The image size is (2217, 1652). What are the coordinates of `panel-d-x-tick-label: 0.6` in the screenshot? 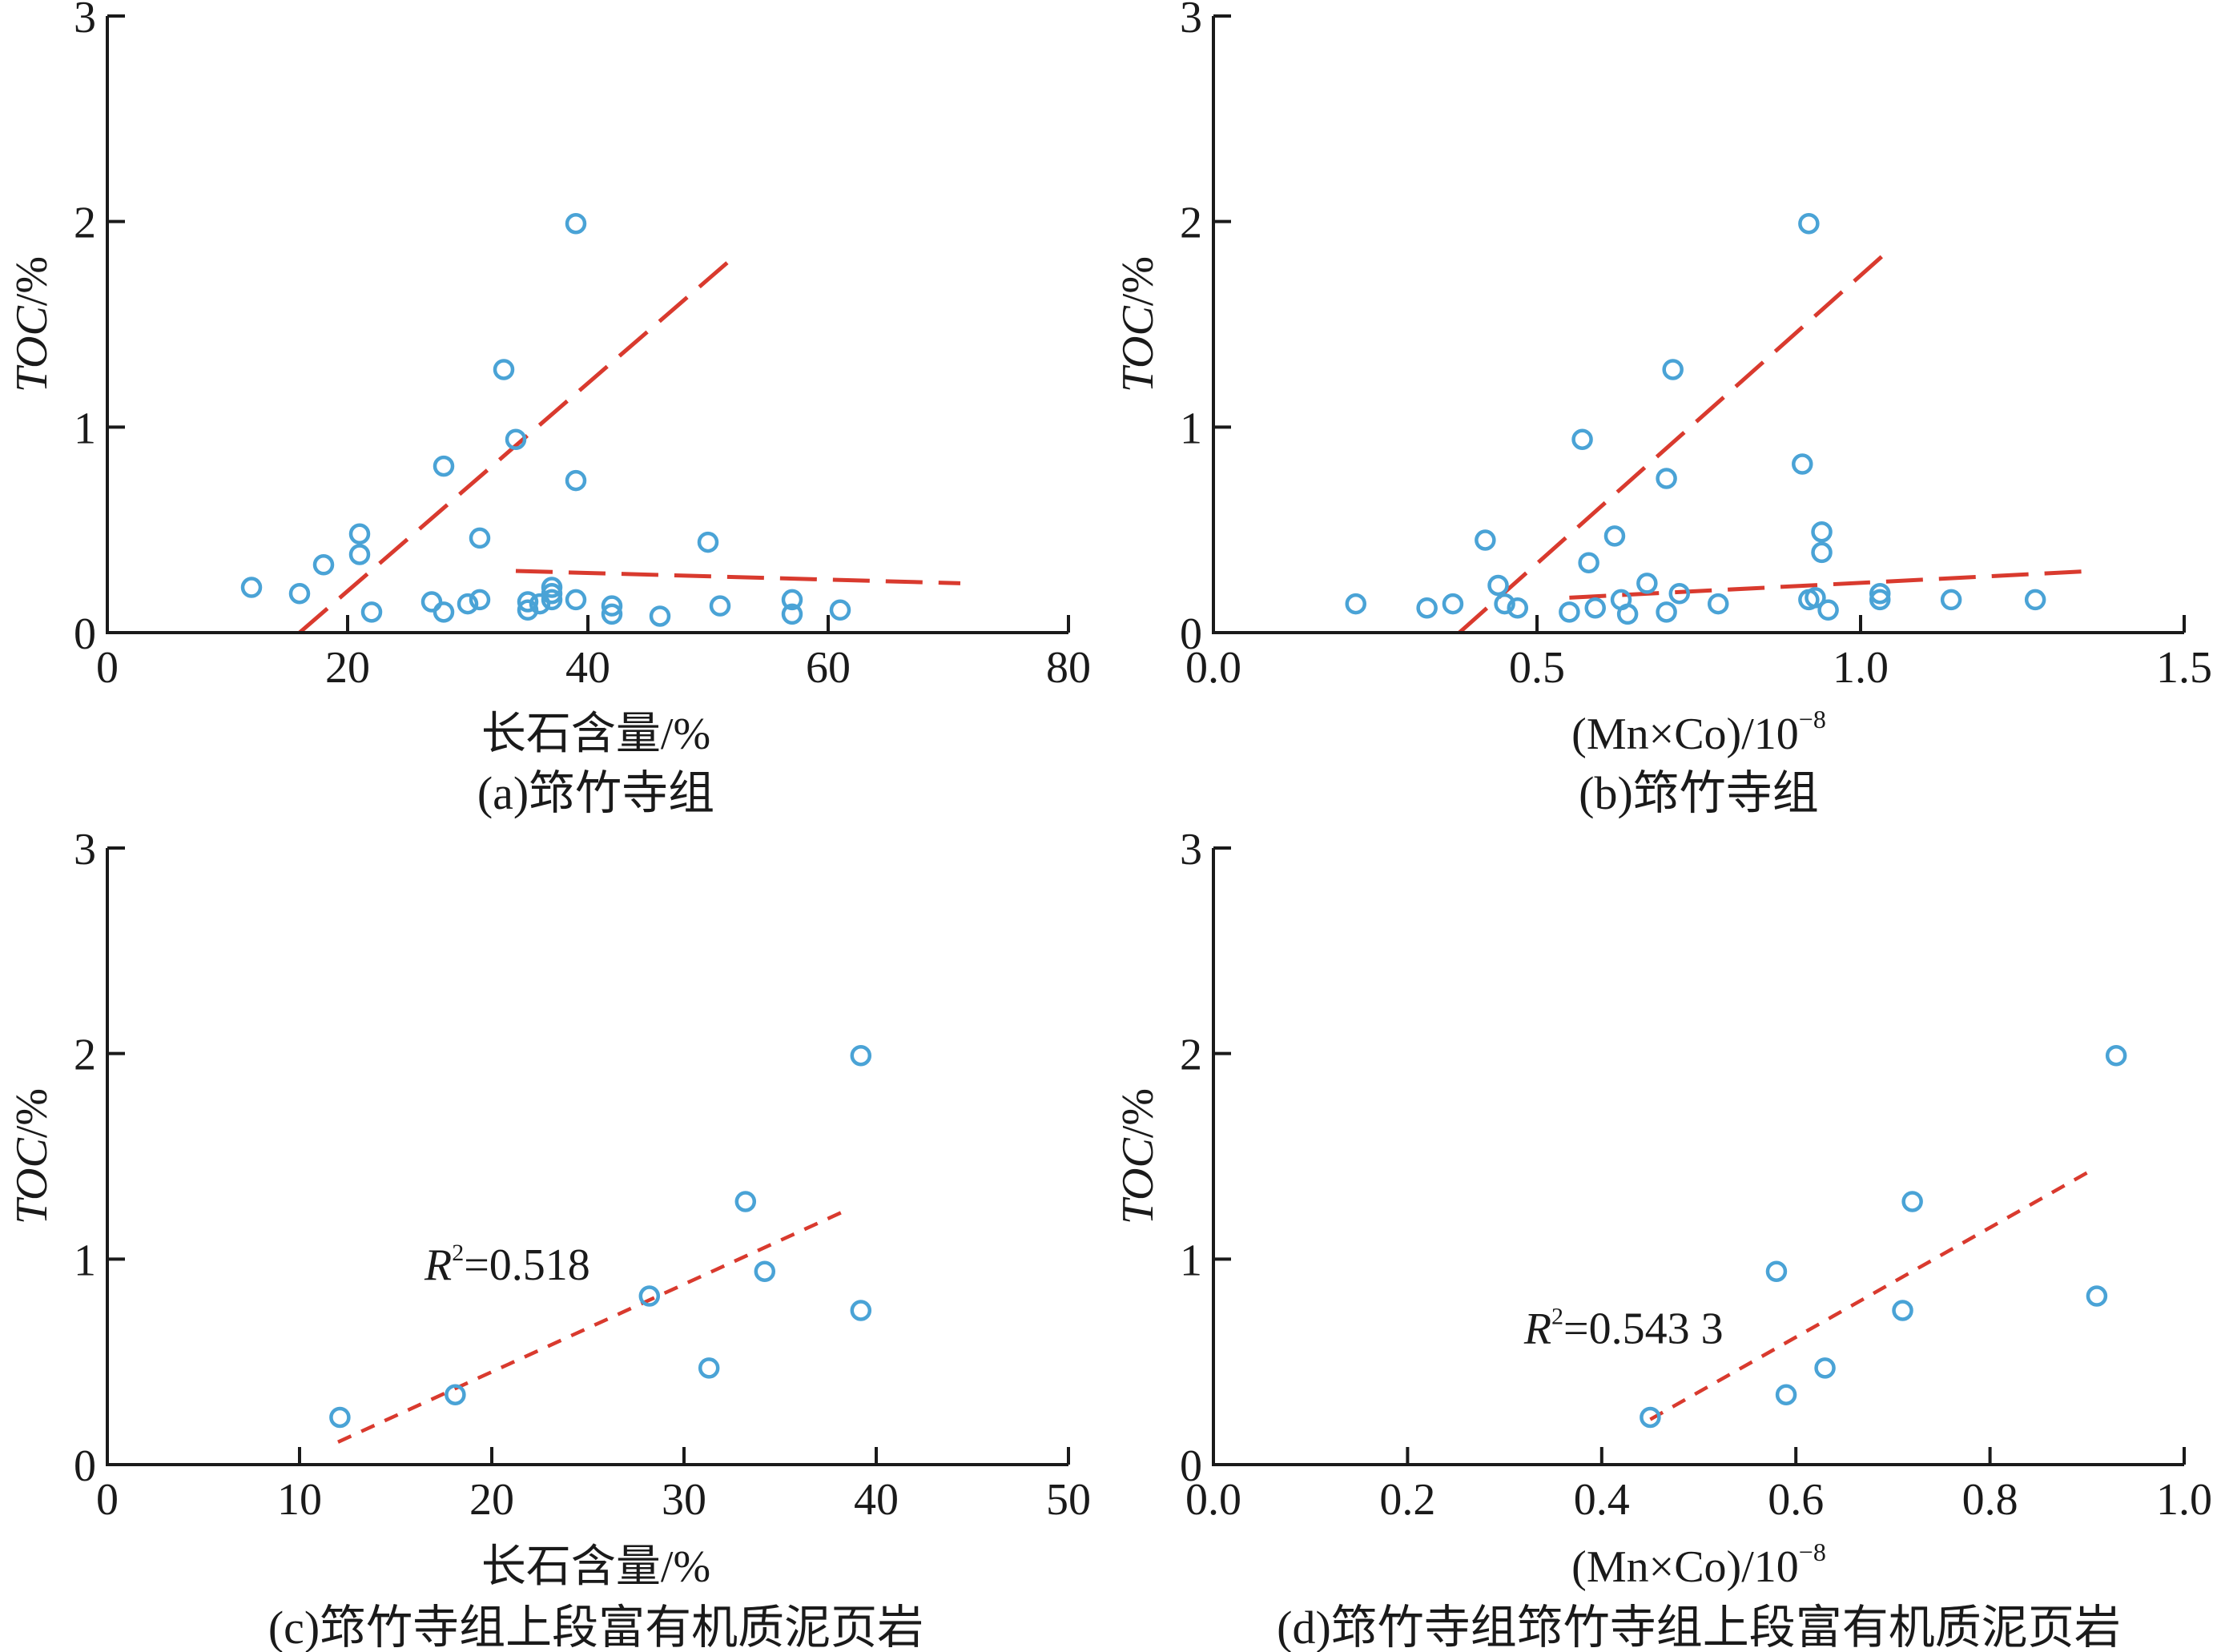 It's located at (1796, 1500).